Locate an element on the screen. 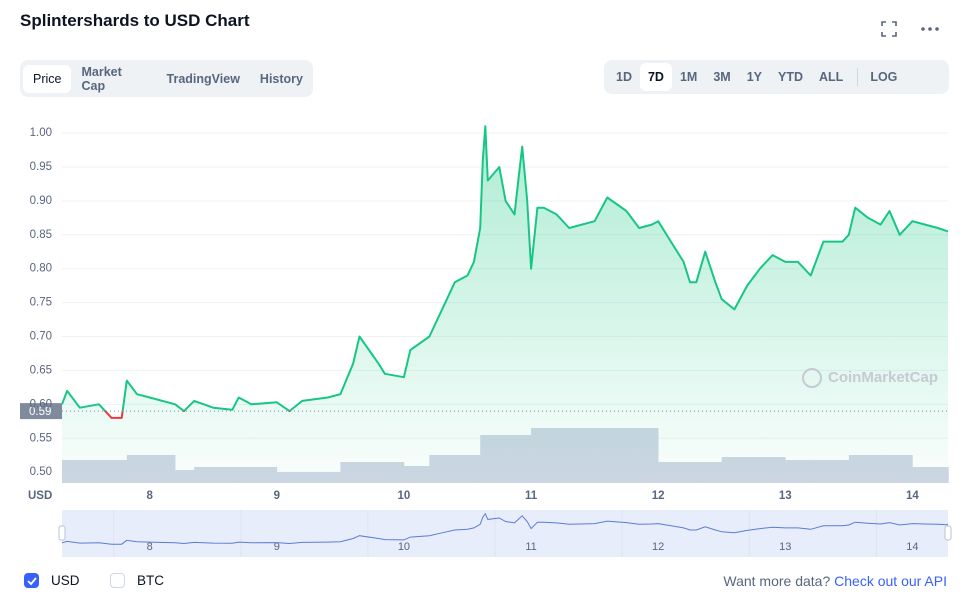  navigator-tick-label: 12 is located at coordinates (658, 547).